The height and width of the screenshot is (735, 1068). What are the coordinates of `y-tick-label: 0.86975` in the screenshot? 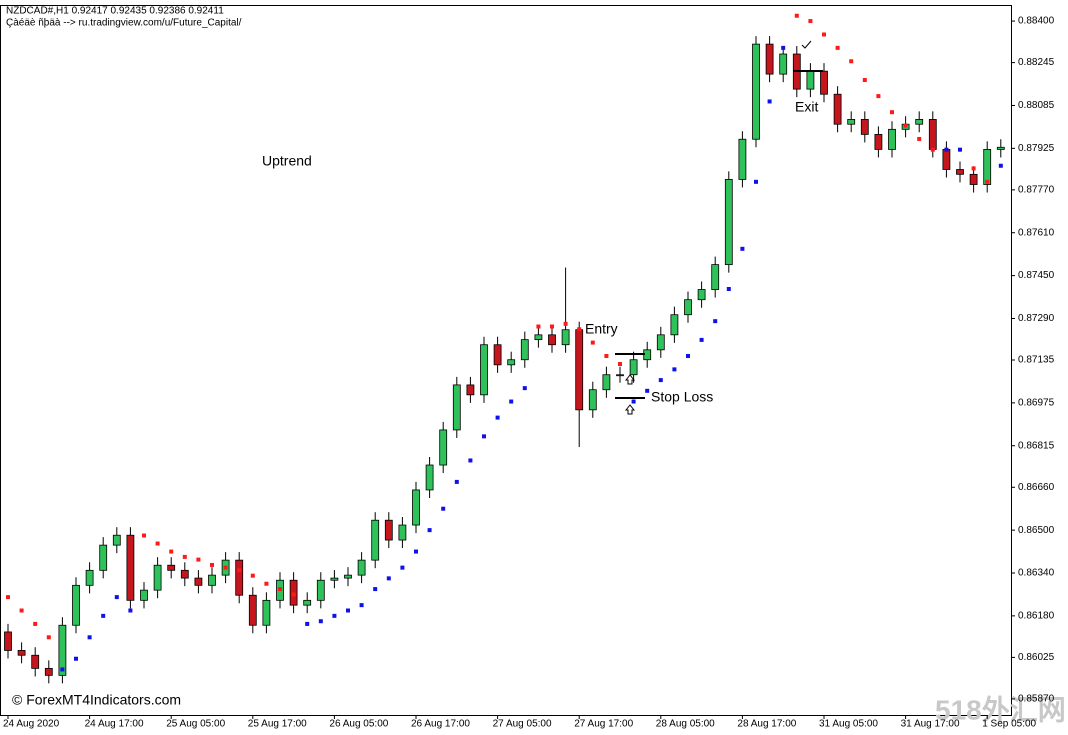 It's located at (1036, 403).